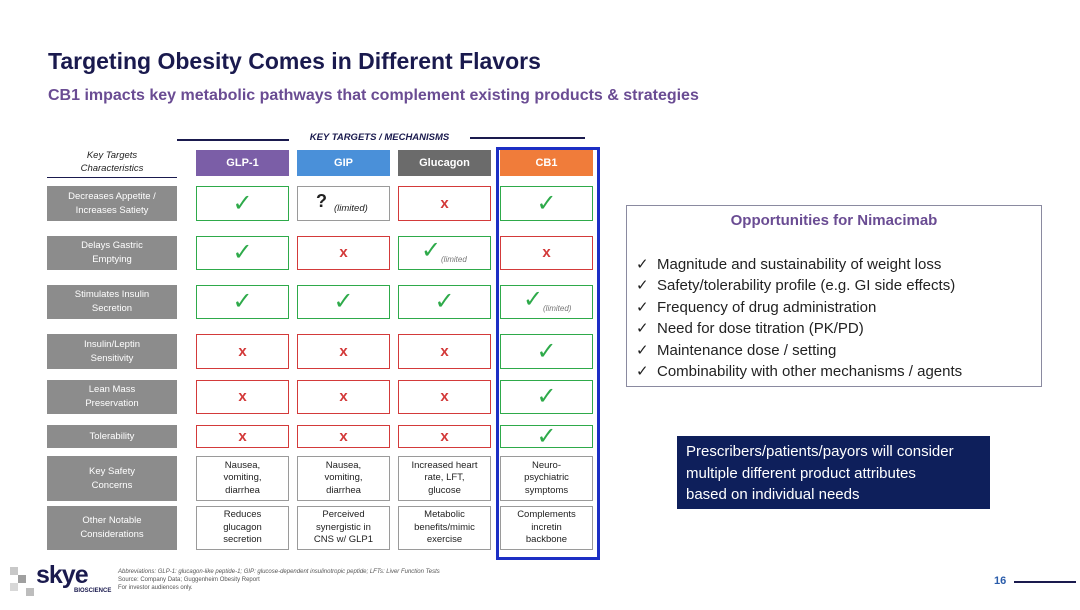 This screenshot has width=1080, height=610. Describe the element at coordinates (760, 329) in the screenshot. I see `opportunity-text: Need for dose titration (PK/PD)` at that location.